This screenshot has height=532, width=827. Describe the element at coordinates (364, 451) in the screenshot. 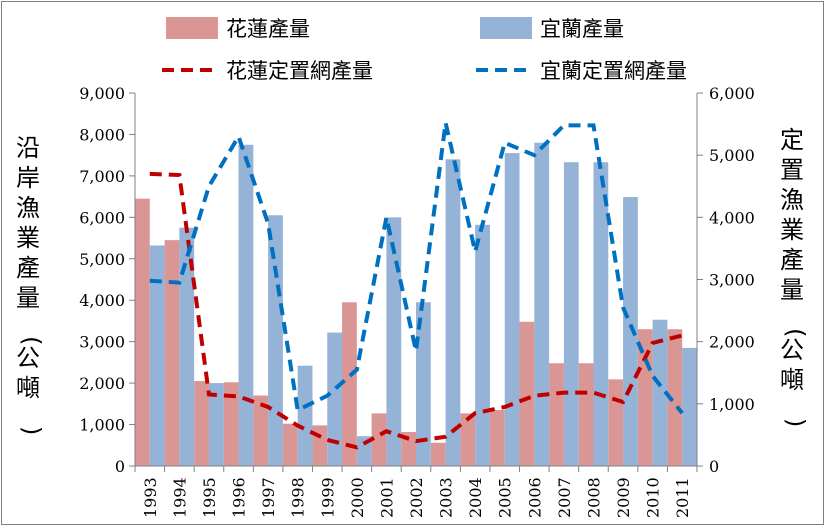

I see `bar-yilan-2000` at that location.